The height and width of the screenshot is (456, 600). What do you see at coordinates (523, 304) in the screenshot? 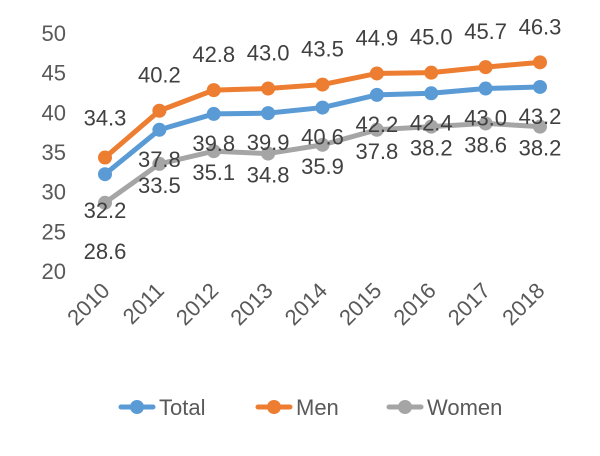
I see `x-tick-label: 2018` at bounding box center [523, 304].